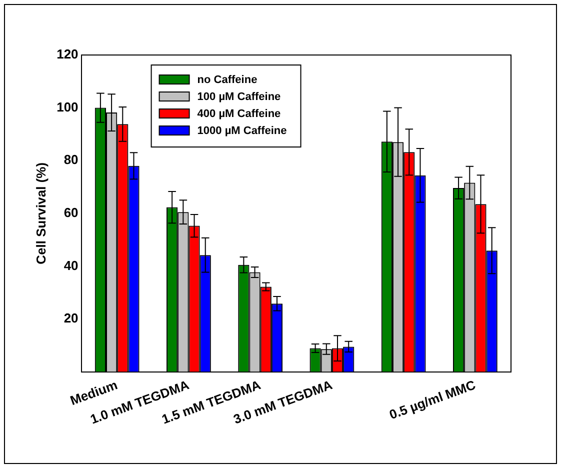 This screenshot has width=561, height=468. I want to click on y-tick-label: 60, so click(71, 212).